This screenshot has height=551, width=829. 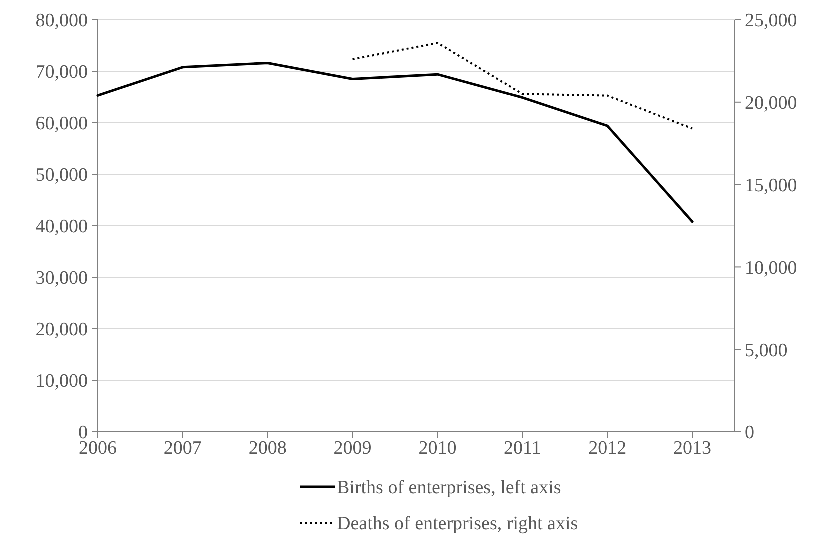 I want to click on y-tick-label: 70,000, so click(x=62, y=73).